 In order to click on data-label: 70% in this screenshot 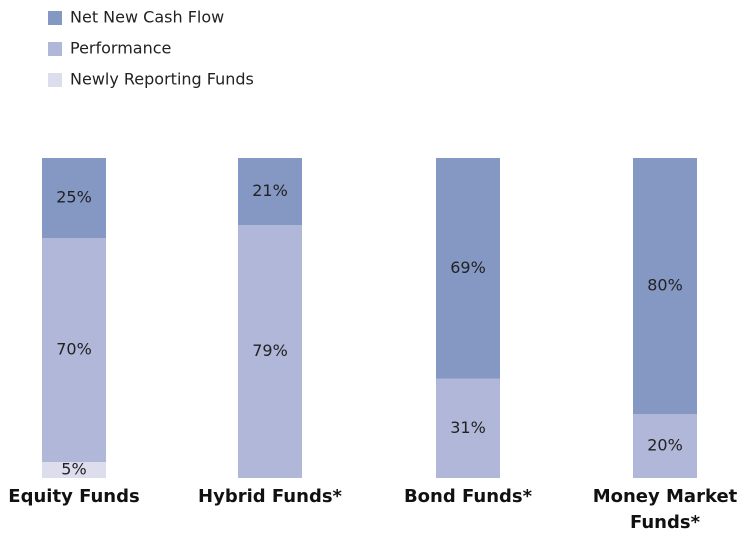, I will do `click(74, 349)`.